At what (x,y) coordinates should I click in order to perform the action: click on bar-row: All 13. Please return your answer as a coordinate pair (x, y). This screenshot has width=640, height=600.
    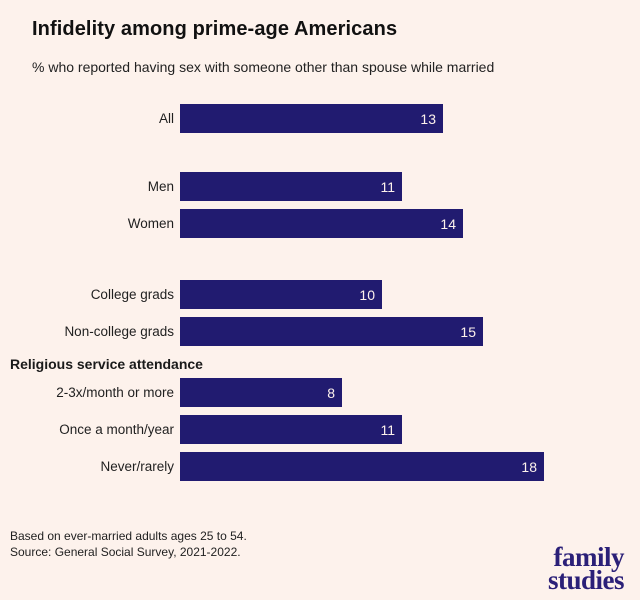
    Looking at the image, I should click on (320, 118).